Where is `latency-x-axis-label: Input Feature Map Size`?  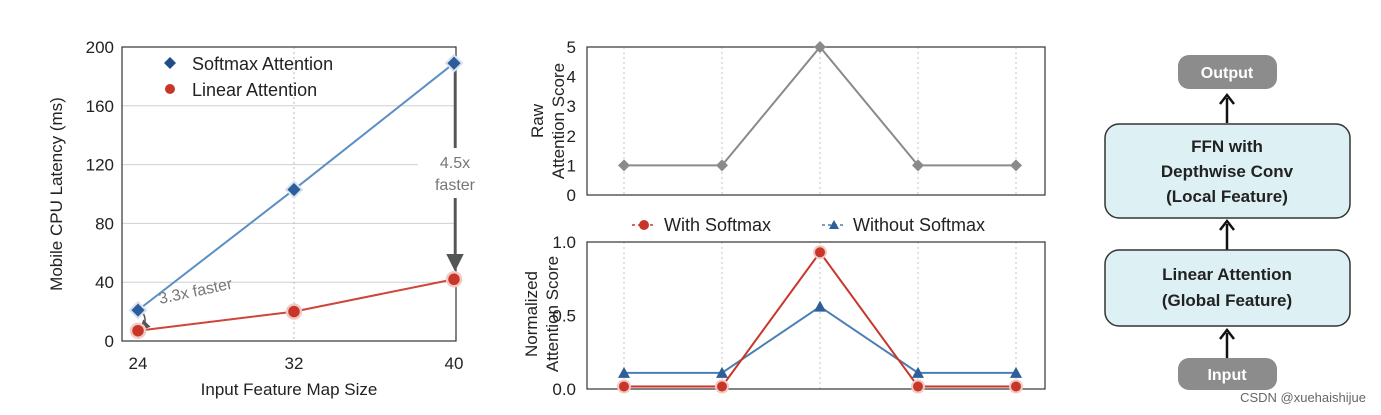 latency-x-axis-label: Input Feature Map Size is located at coordinates (289, 389).